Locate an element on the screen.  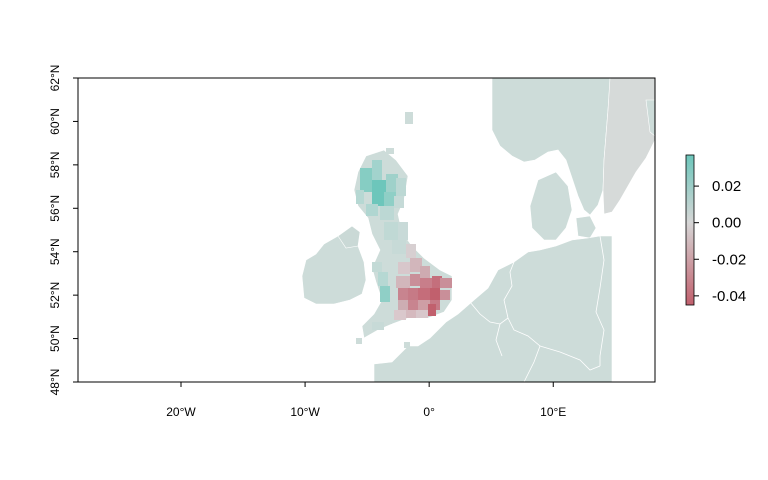
x-axis: 20°W 10°W 0° 10°E is located at coordinates (366, 400).